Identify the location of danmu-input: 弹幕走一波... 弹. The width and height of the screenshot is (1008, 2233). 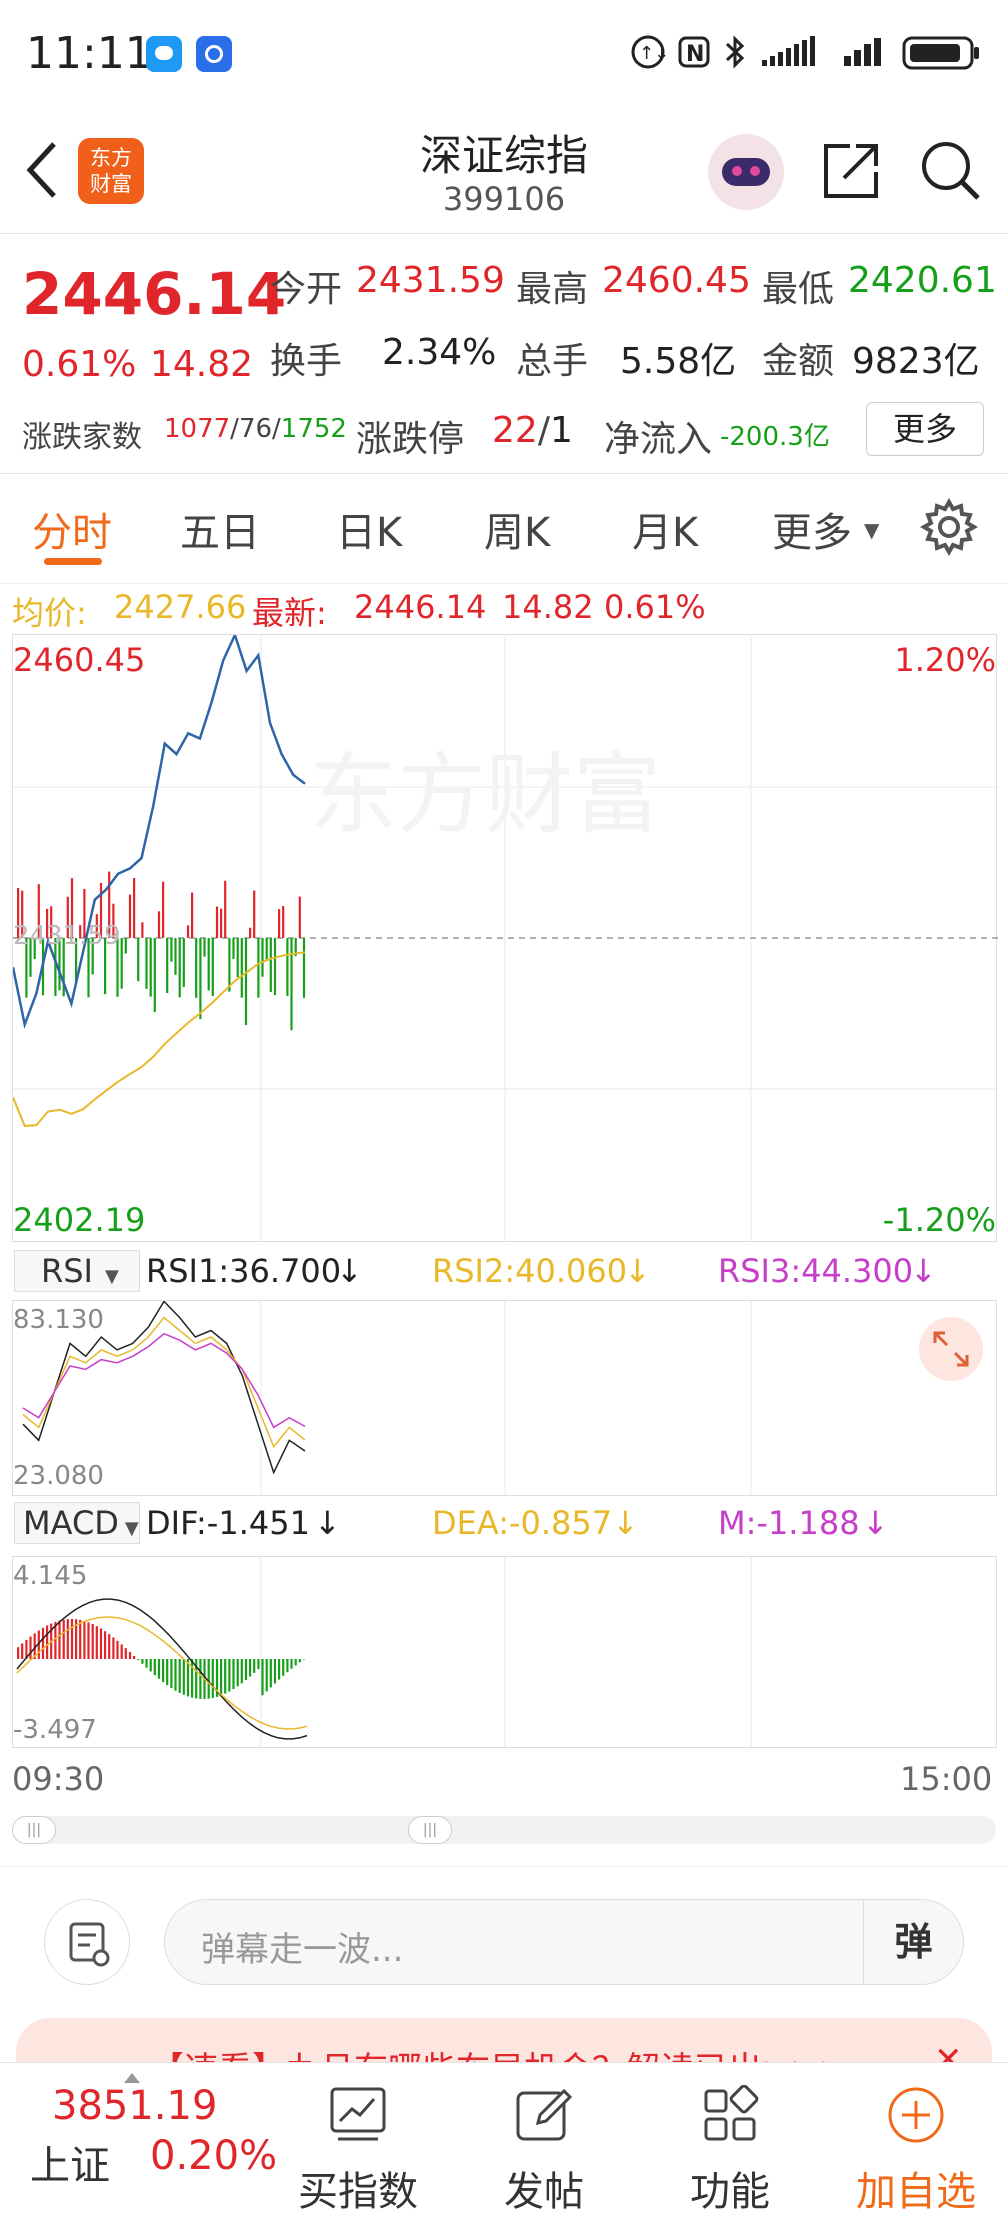
(564, 1942).